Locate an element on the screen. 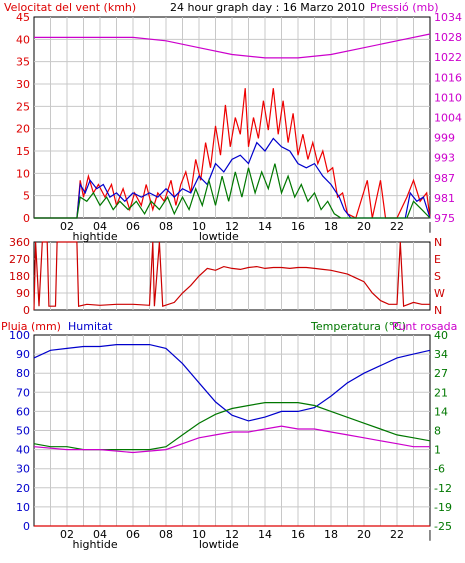 Image resolution: width=465 pixels, height=563 pixels. wind-speed-axis-title: Velocitat del vent (kmh) is located at coordinates (70, 7).